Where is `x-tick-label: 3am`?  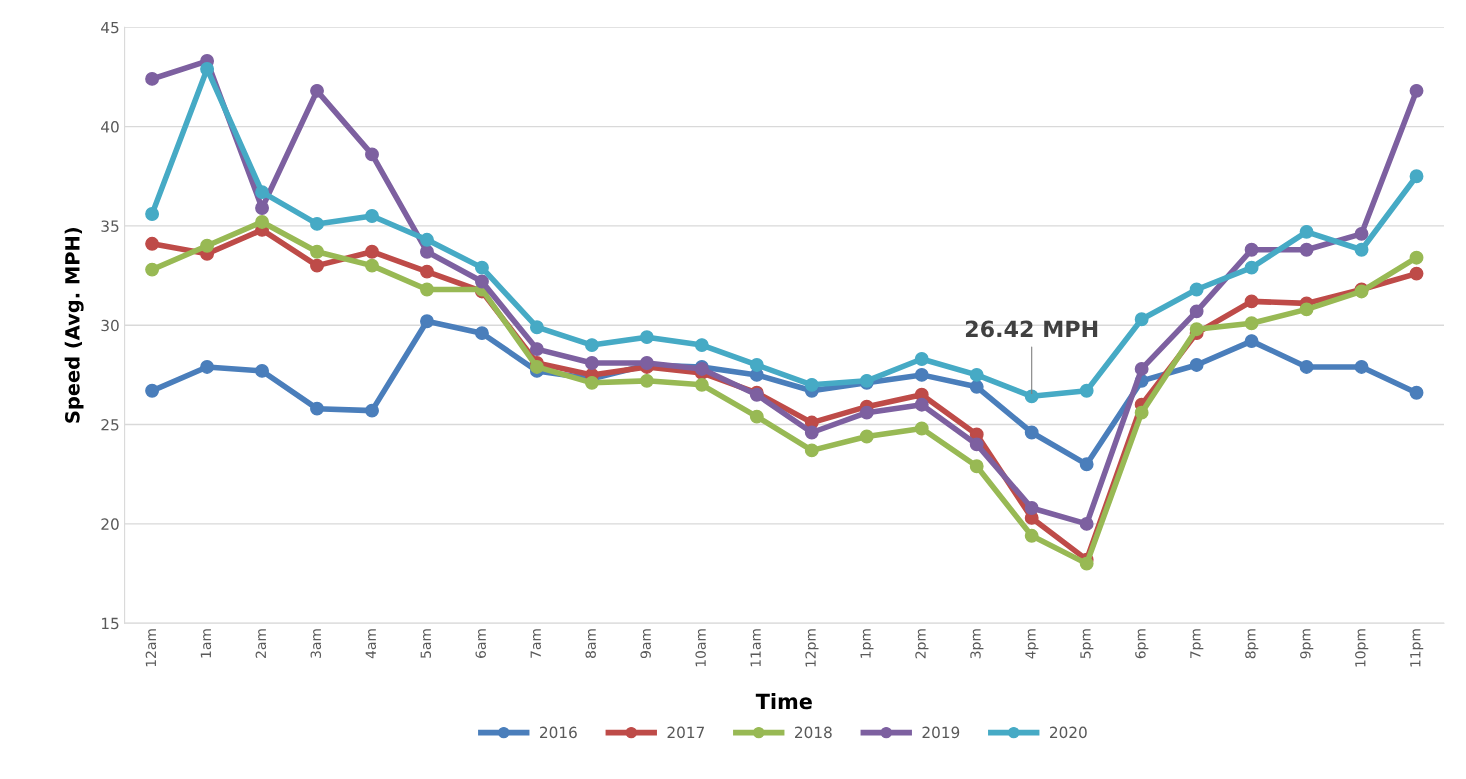 x-tick-label: 3am is located at coordinates (316, 643).